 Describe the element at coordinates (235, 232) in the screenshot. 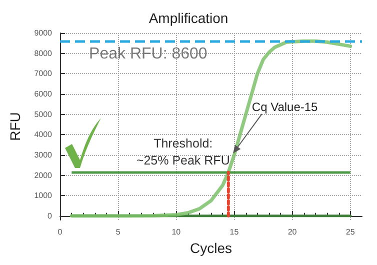

I see `x-tick-label: 15` at that location.